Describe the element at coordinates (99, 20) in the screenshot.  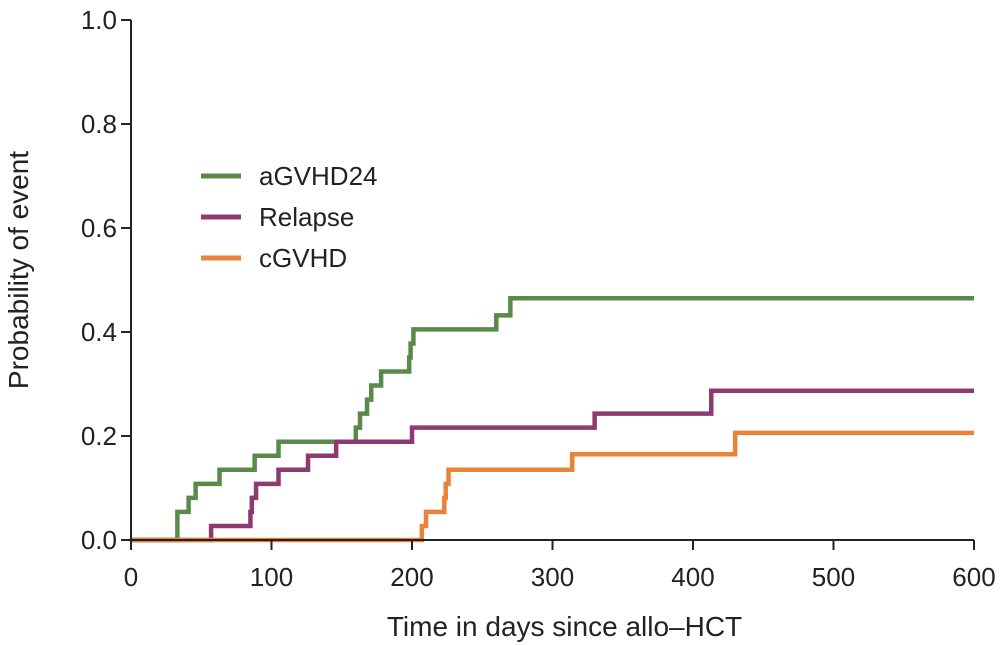
I see `y-tick-label: 1.0` at that location.